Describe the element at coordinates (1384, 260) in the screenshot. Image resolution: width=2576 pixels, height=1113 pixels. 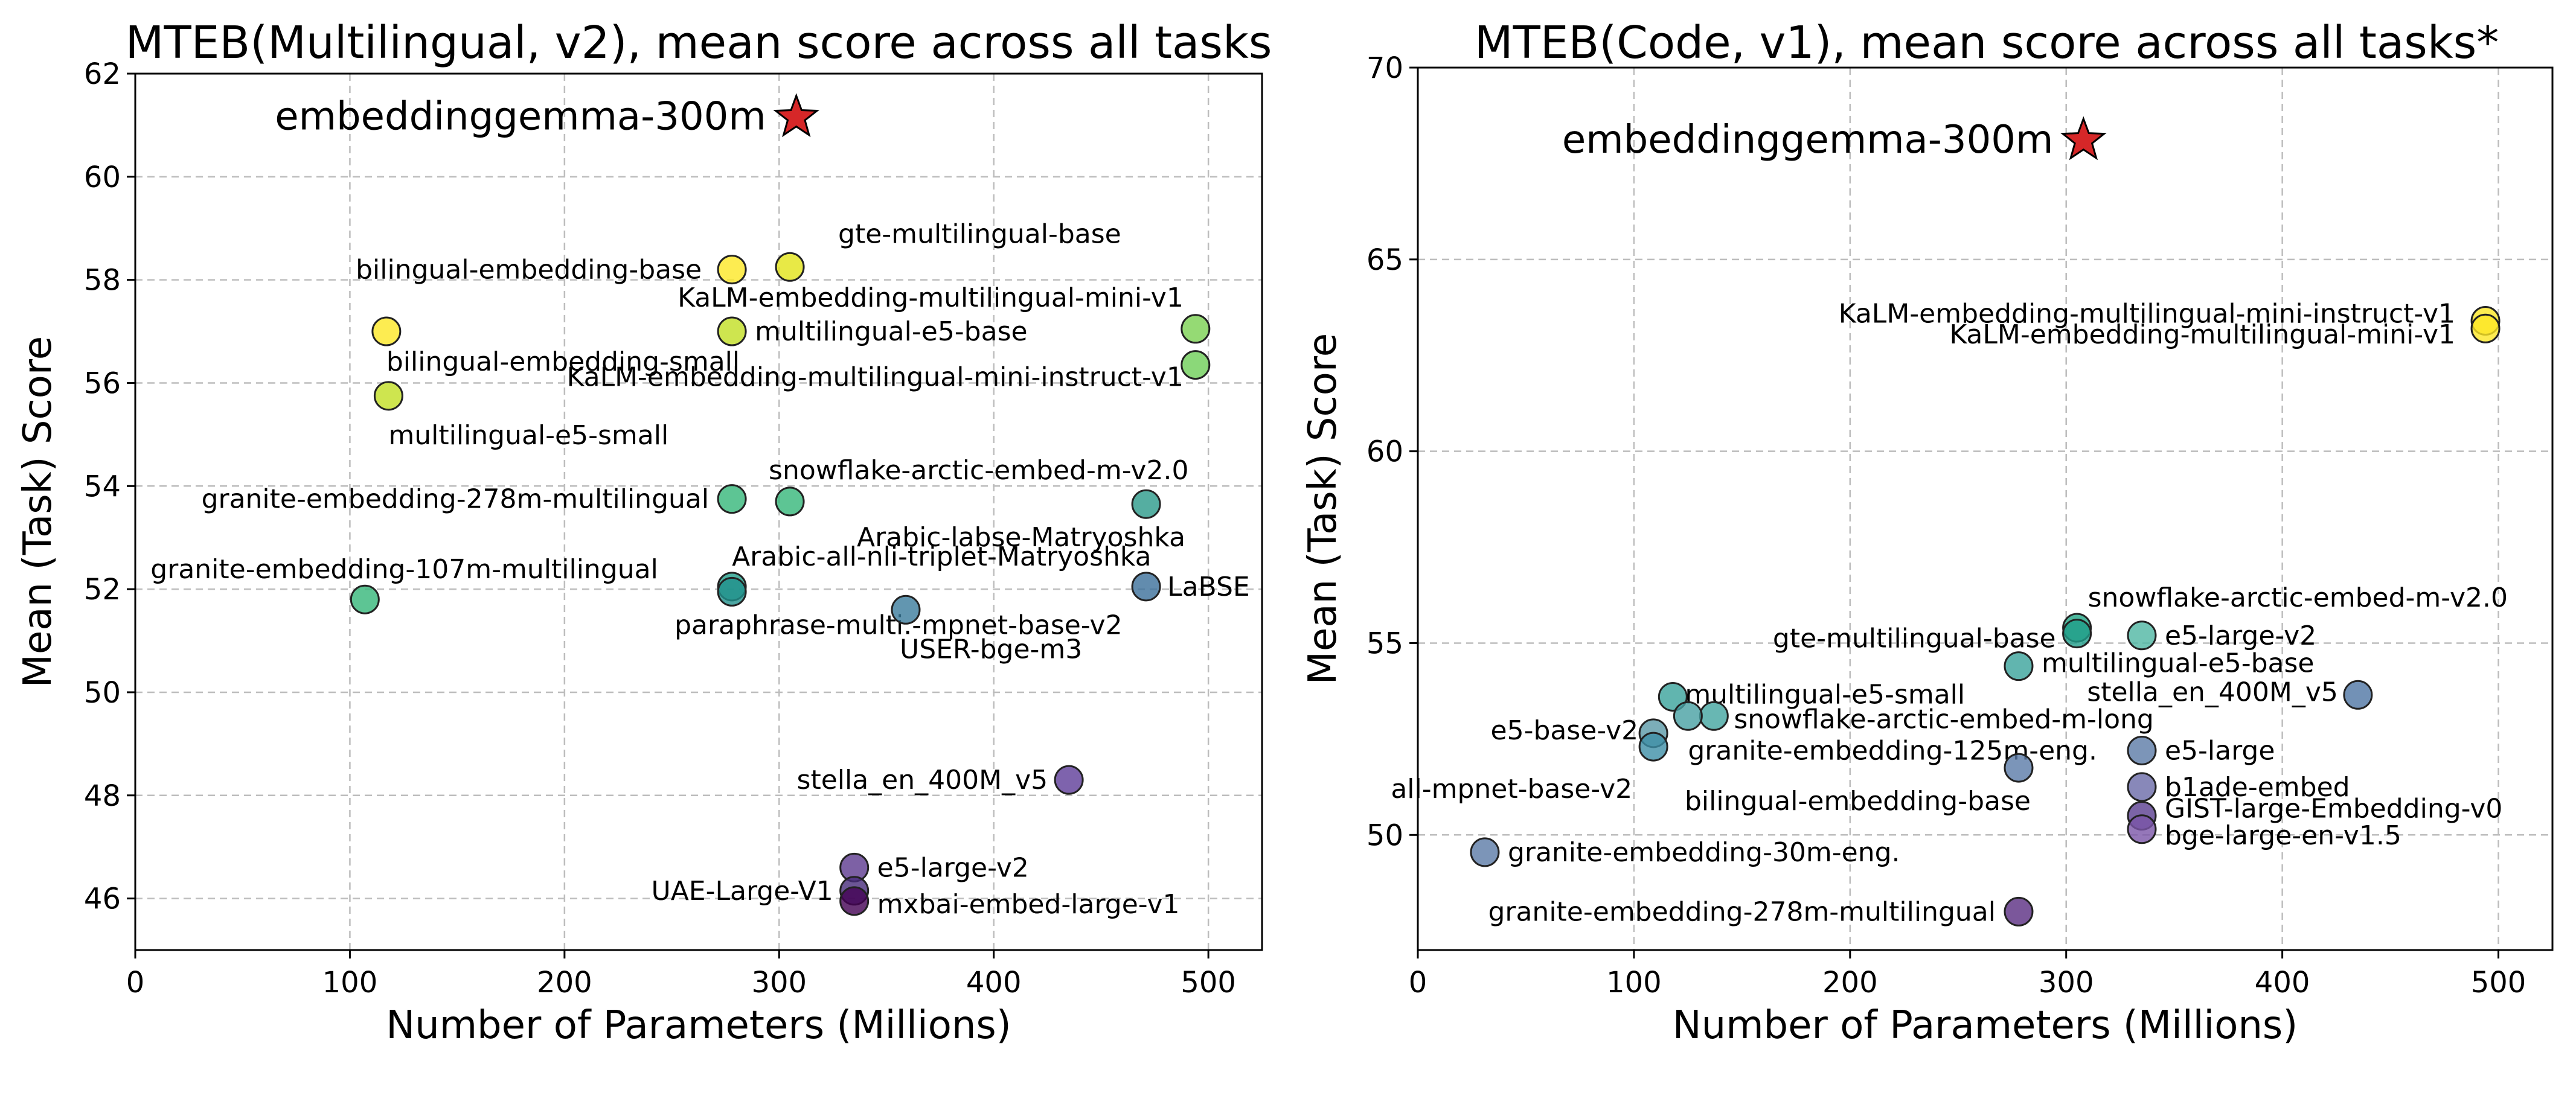
I see `y-tick-label: 65` at that location.